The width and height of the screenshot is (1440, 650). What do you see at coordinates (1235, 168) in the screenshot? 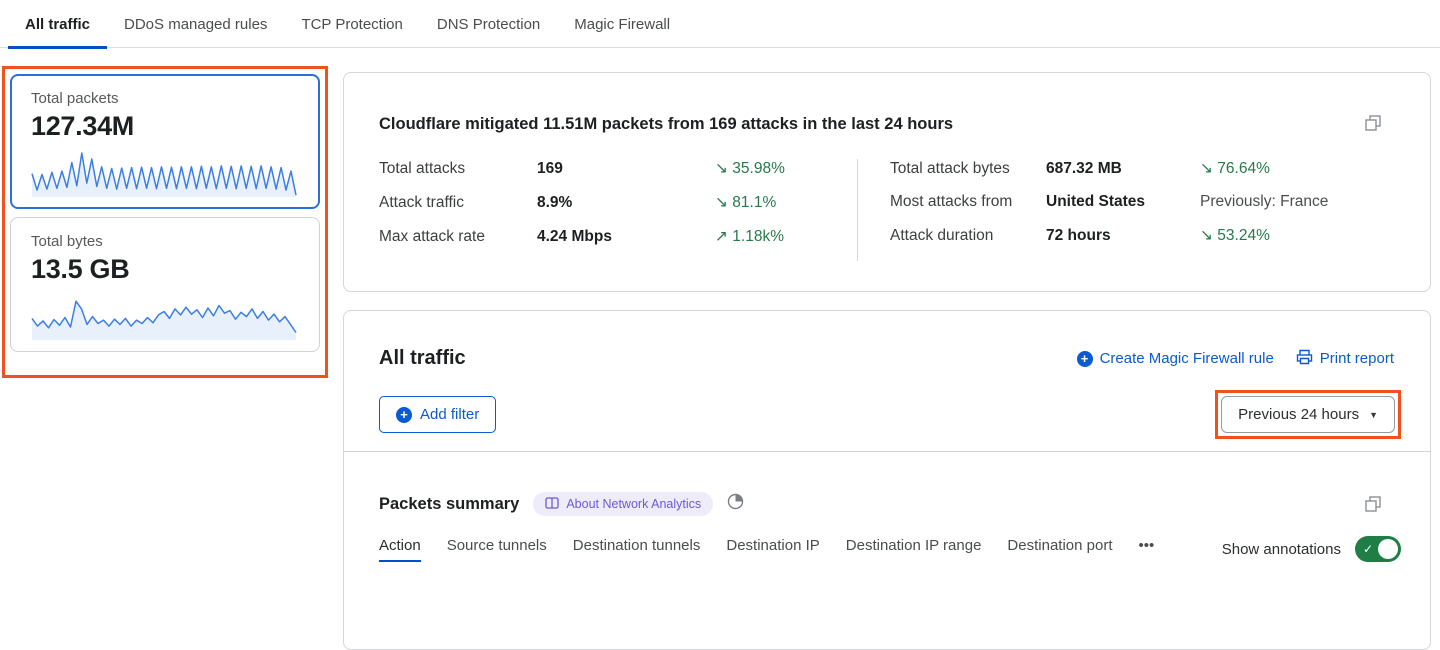
I see `stat-delta: ↘ 76.64%` at bounding box center [1235, 168].